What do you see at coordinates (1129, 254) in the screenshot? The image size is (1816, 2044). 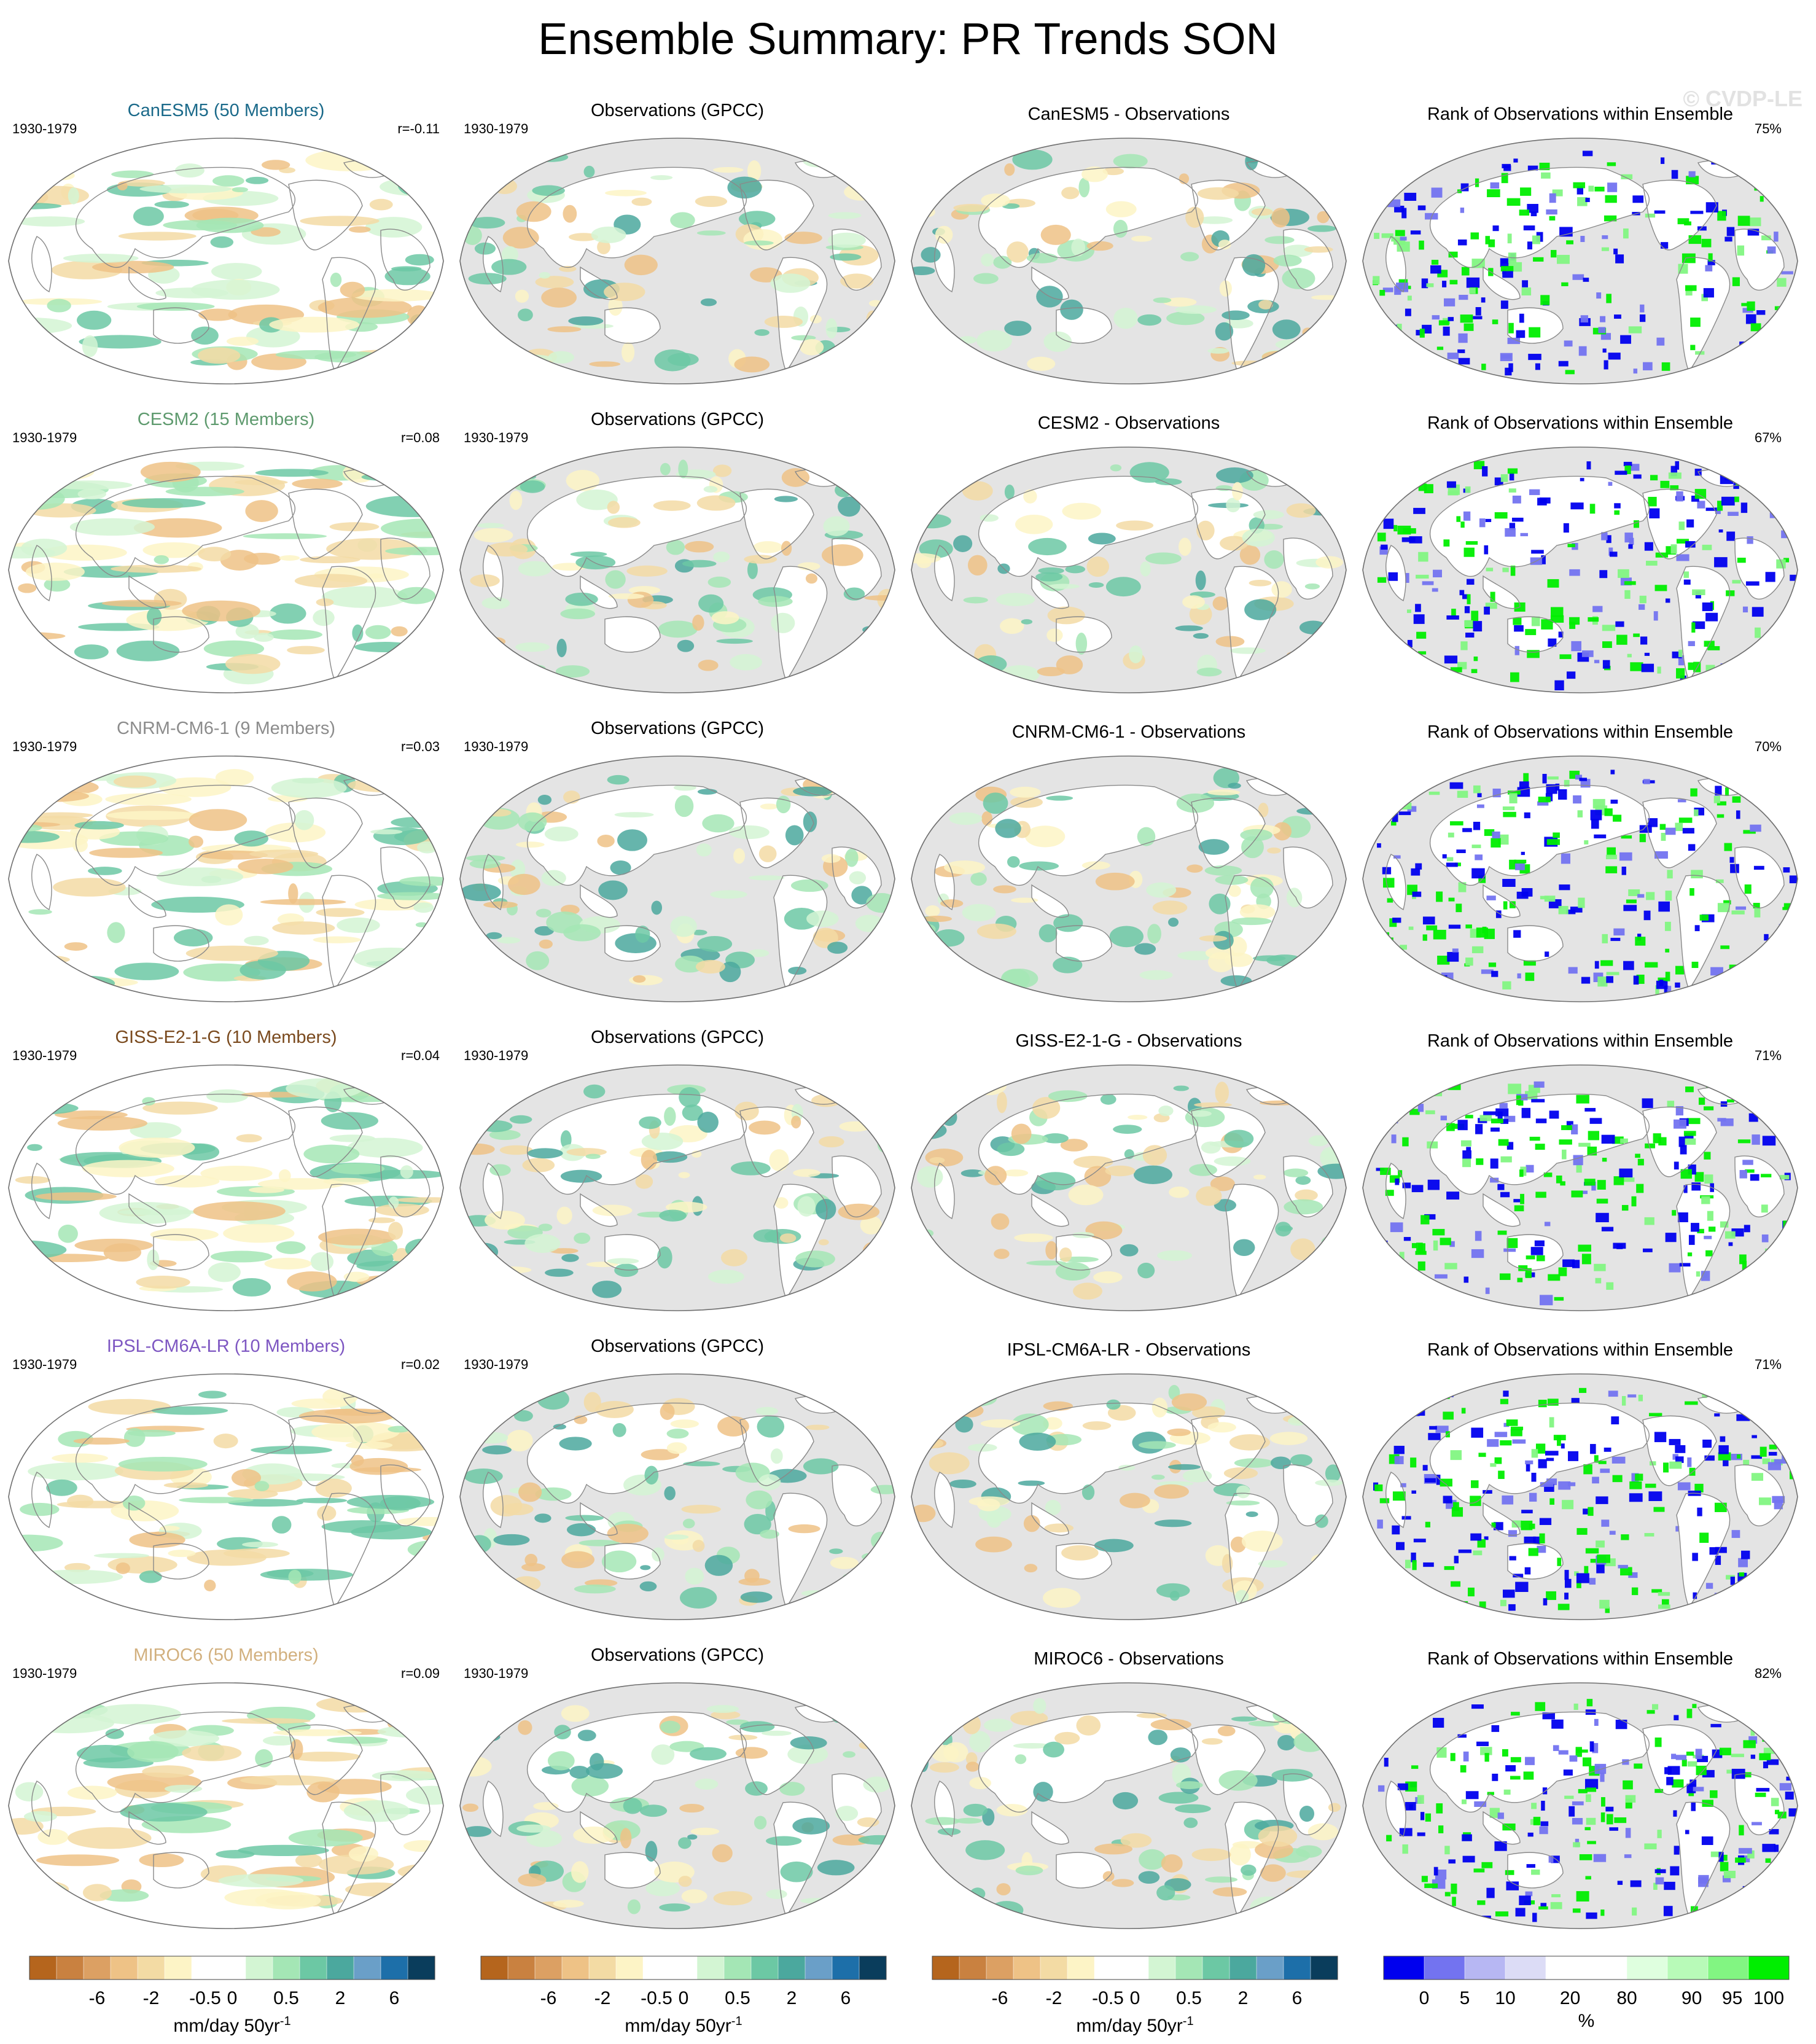 I see `diff-panel-canesm5: CanESM5 - Observations` at bounding box center [1129, 254].